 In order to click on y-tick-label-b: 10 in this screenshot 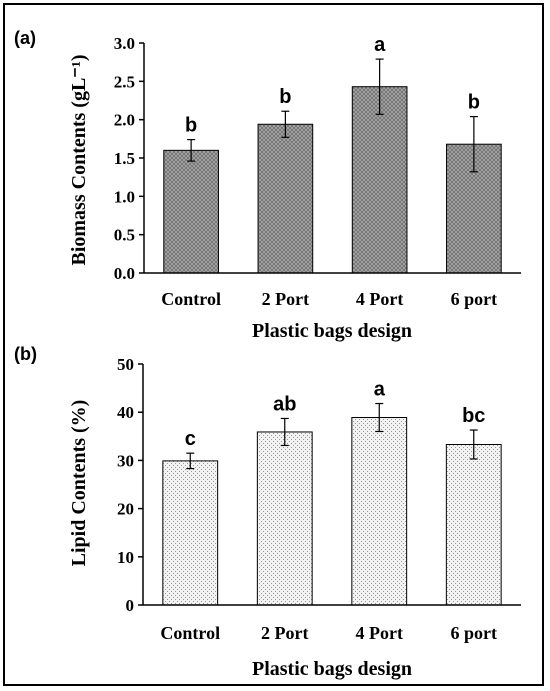, I will do `click(125, 557)`.